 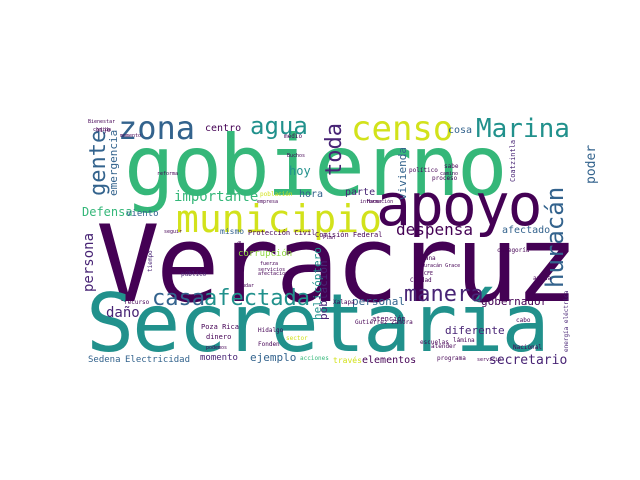 I want to click on word-servicio: hijo, so click(x=103, y=130).